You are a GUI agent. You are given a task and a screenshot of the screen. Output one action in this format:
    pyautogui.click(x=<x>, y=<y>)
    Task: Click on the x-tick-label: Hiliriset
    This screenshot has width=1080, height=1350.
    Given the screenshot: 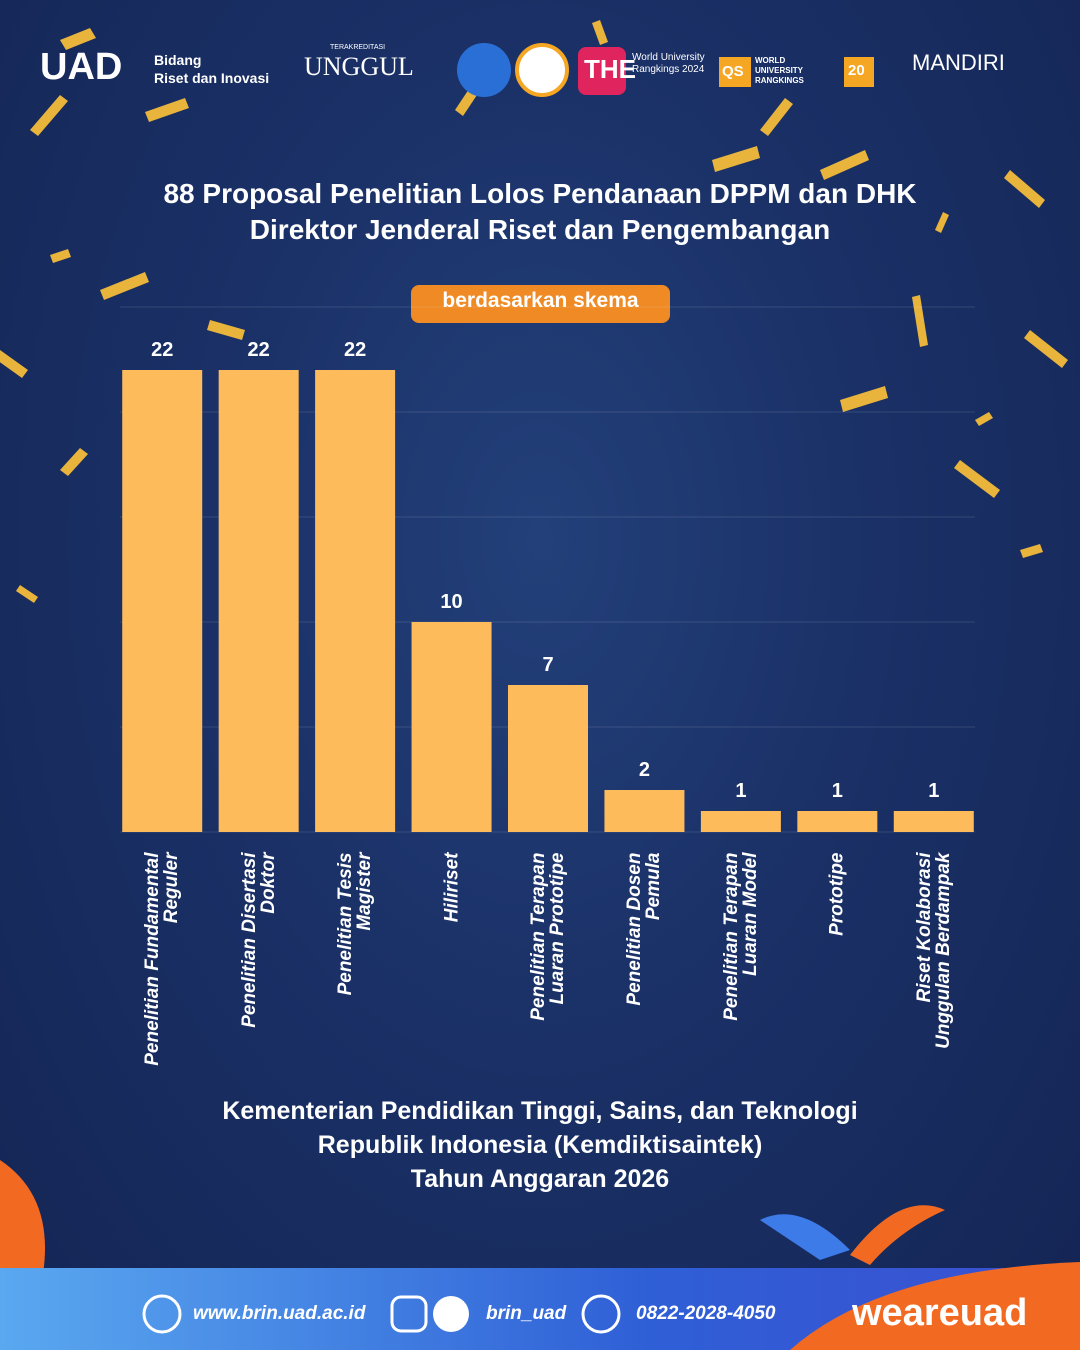 What is the action you would take?
    pyautogui.click(x=452, y=887)
    